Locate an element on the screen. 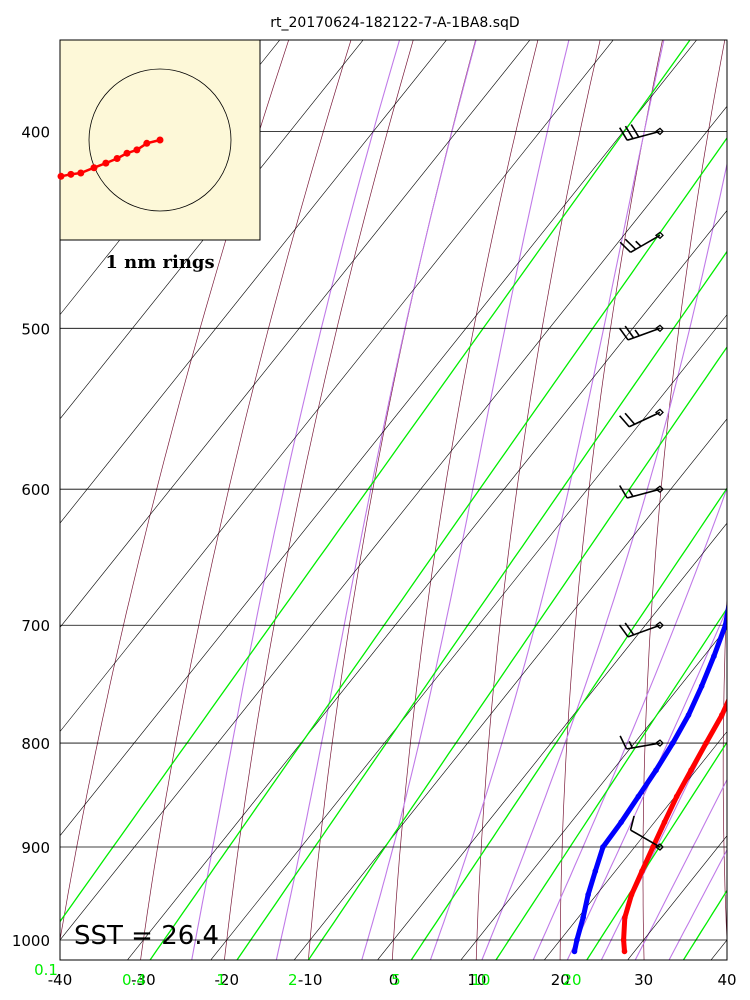  mixing-ratio-label: 0.1 is located at coordinates (46, 970).